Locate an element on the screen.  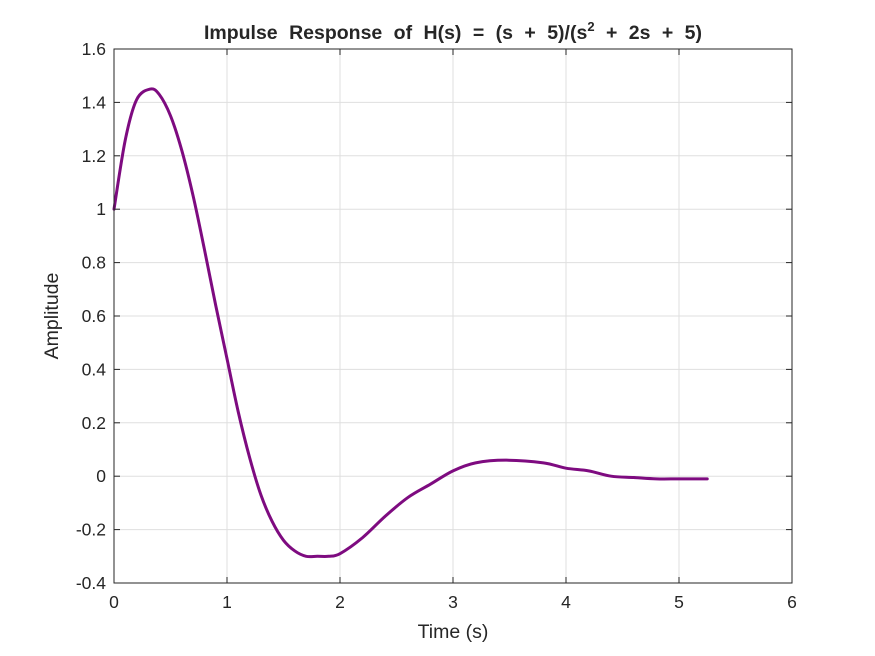
y-tick-label: 1.2 is located at coordinates (94, 156).